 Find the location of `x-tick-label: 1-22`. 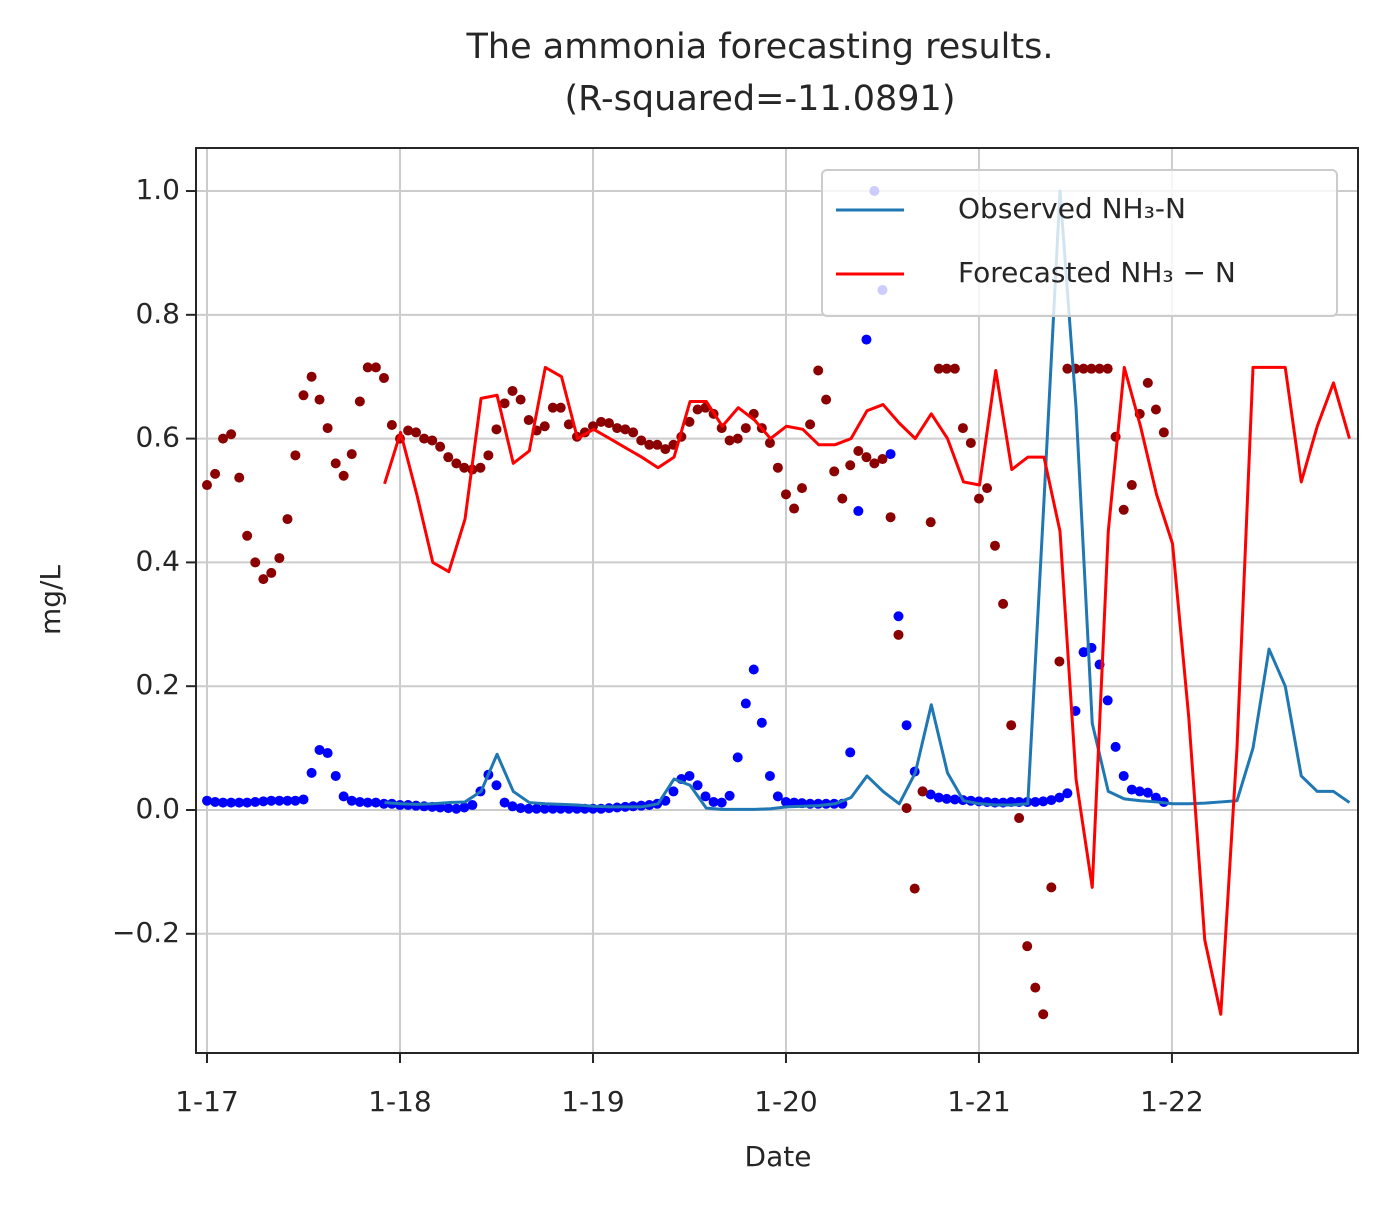

x-tick-label: 1-22 is located at coordinates (1172, 1101).